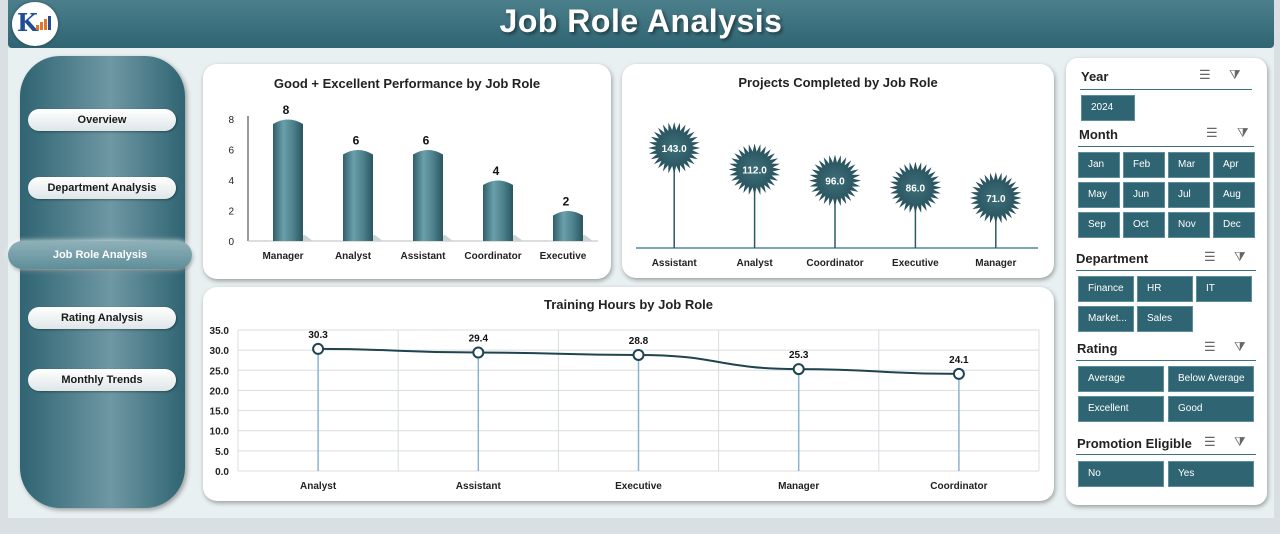 The width and height of the screenshot is (1280, 534). Describe the element at coordinates (102, 120) in the screenshot. I see `nav-overview-button: Overview` at that location.